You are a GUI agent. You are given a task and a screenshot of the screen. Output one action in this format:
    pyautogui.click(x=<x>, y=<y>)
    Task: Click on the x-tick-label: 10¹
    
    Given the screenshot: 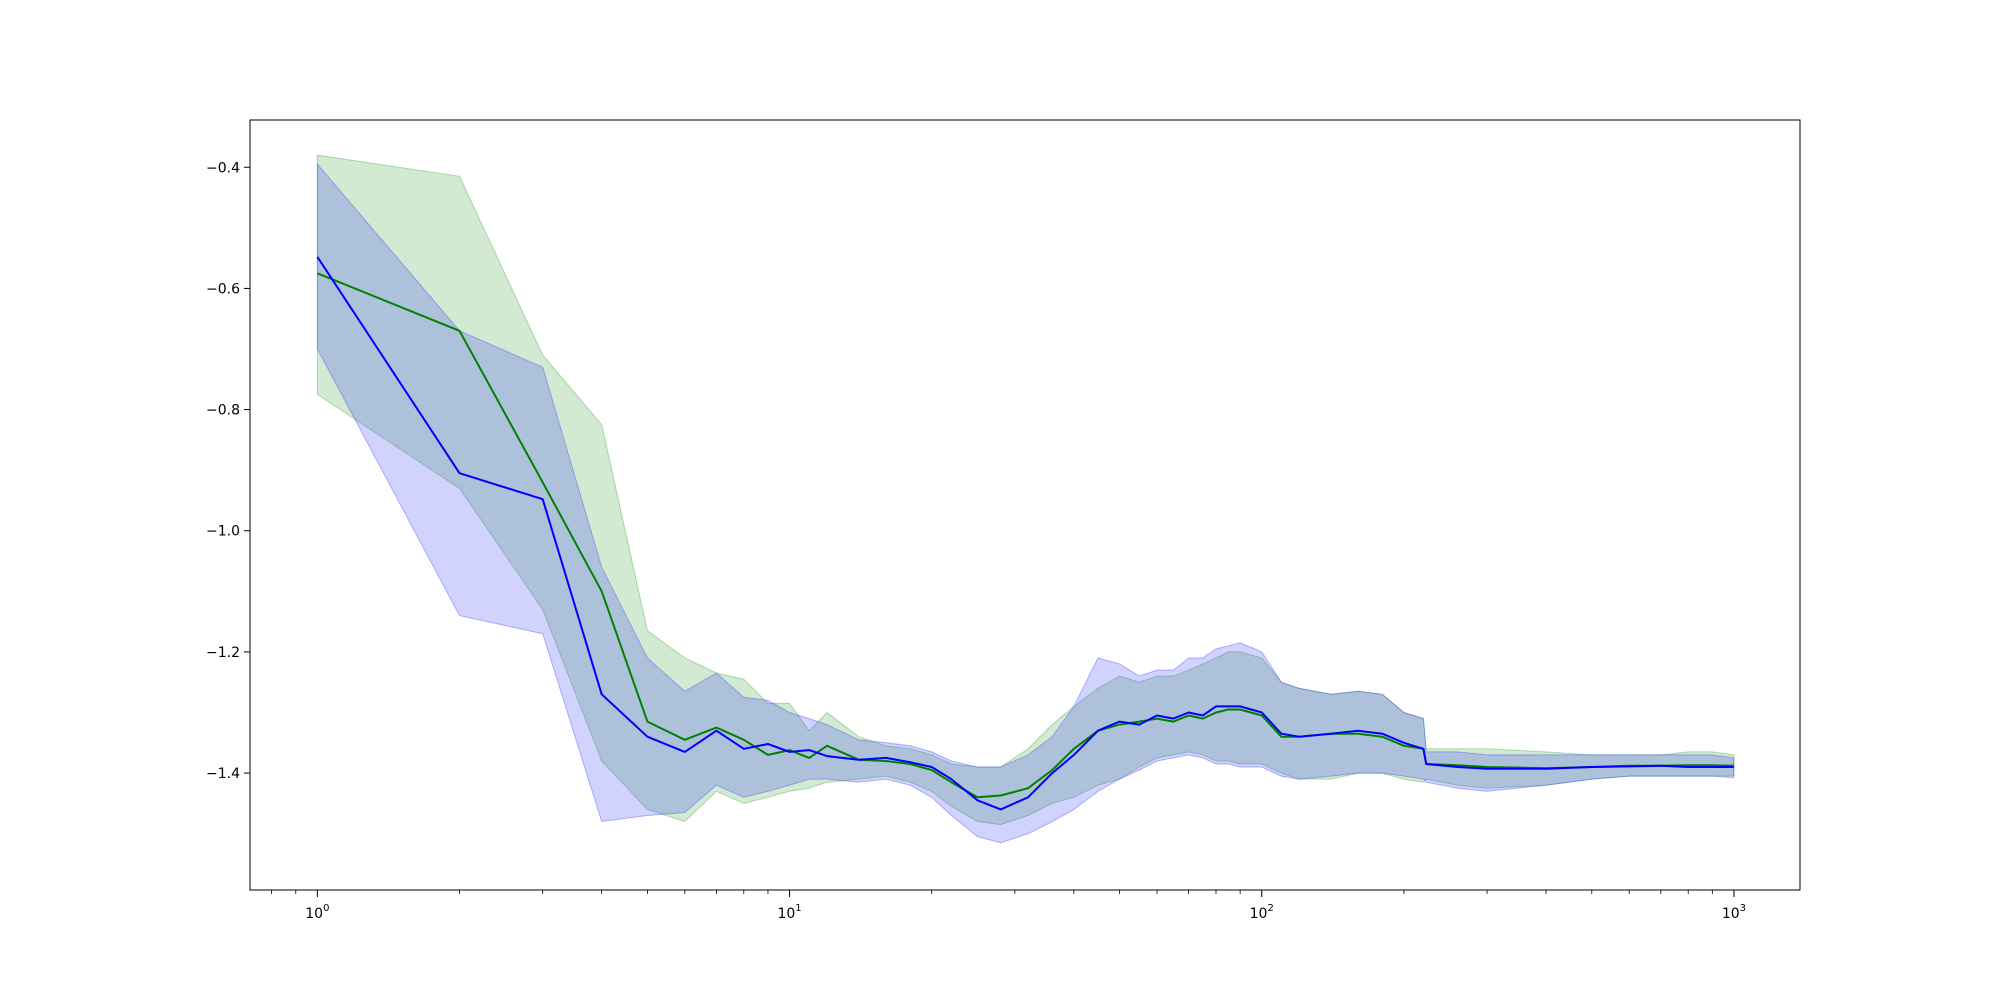 What is the action you would take?
    pyautogui.click(x=789, y=912)
    